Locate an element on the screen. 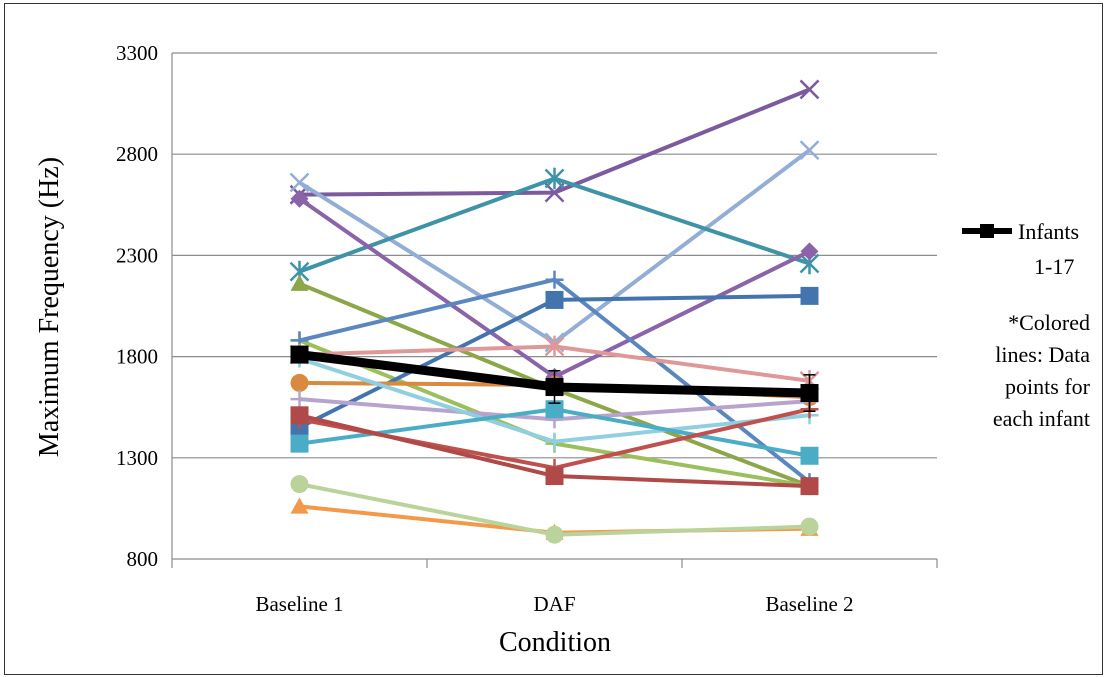  y-tick-label: 800 is located at coordinates (143, 559).